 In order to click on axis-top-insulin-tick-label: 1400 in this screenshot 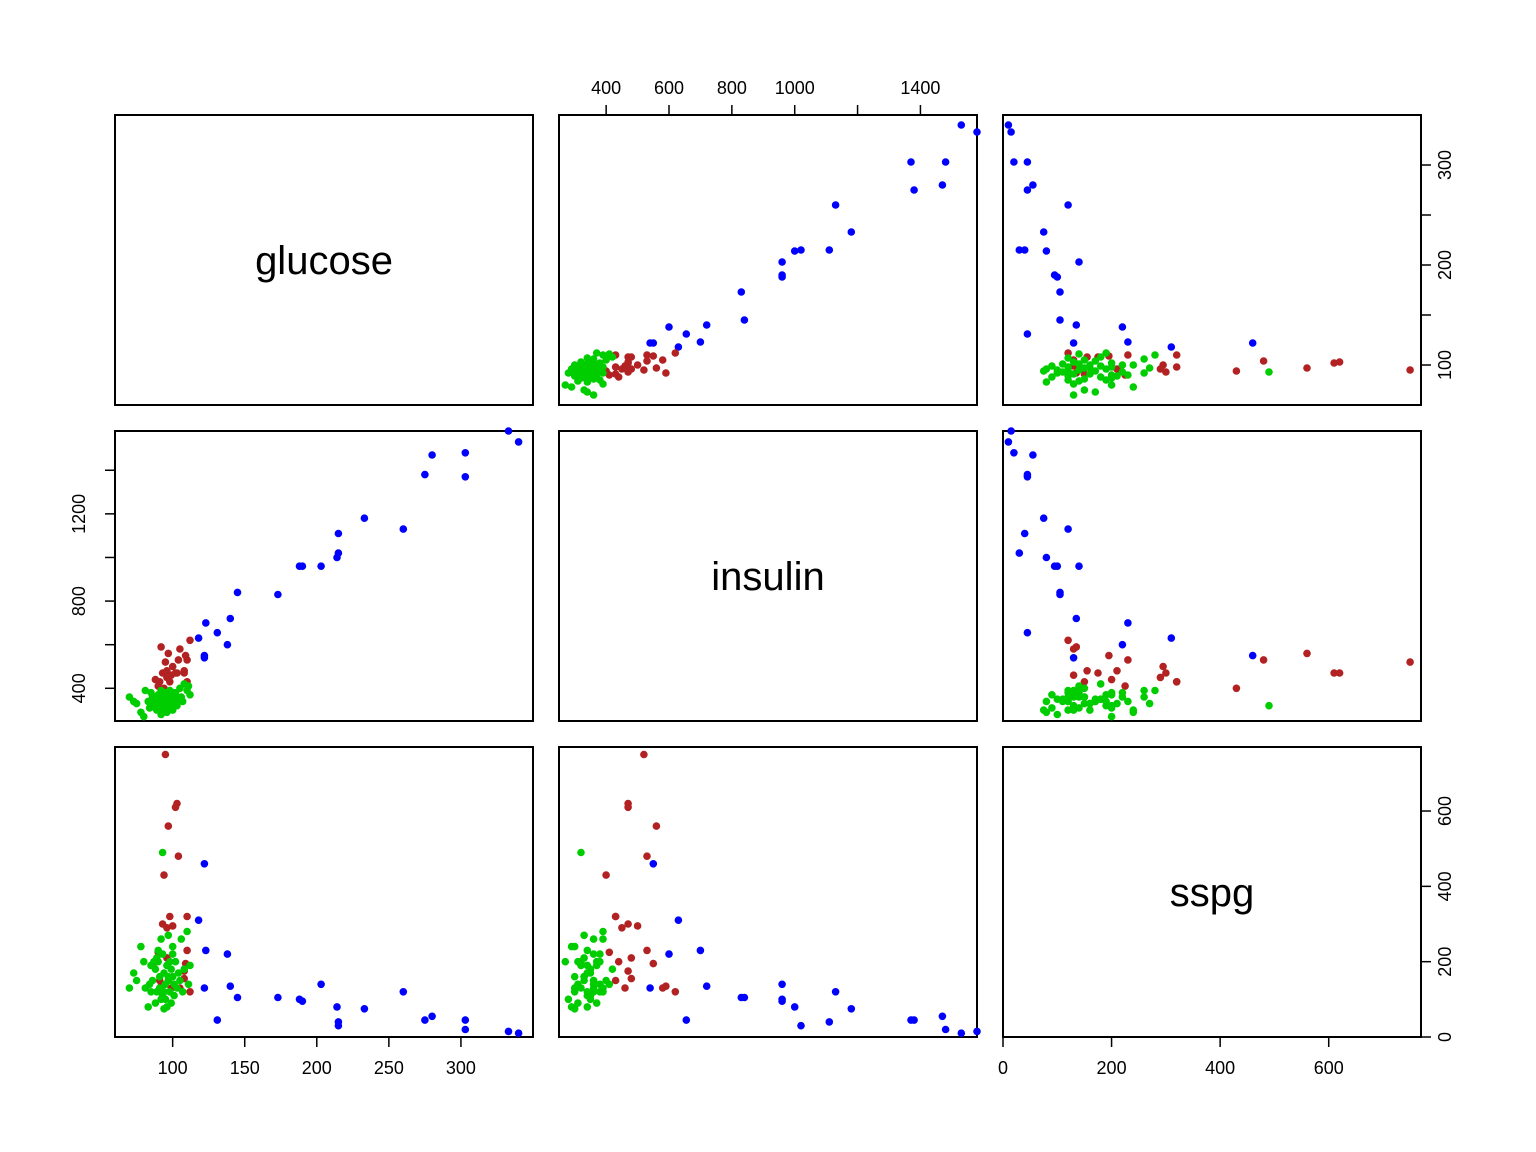, I will do `click(920, 88)`.